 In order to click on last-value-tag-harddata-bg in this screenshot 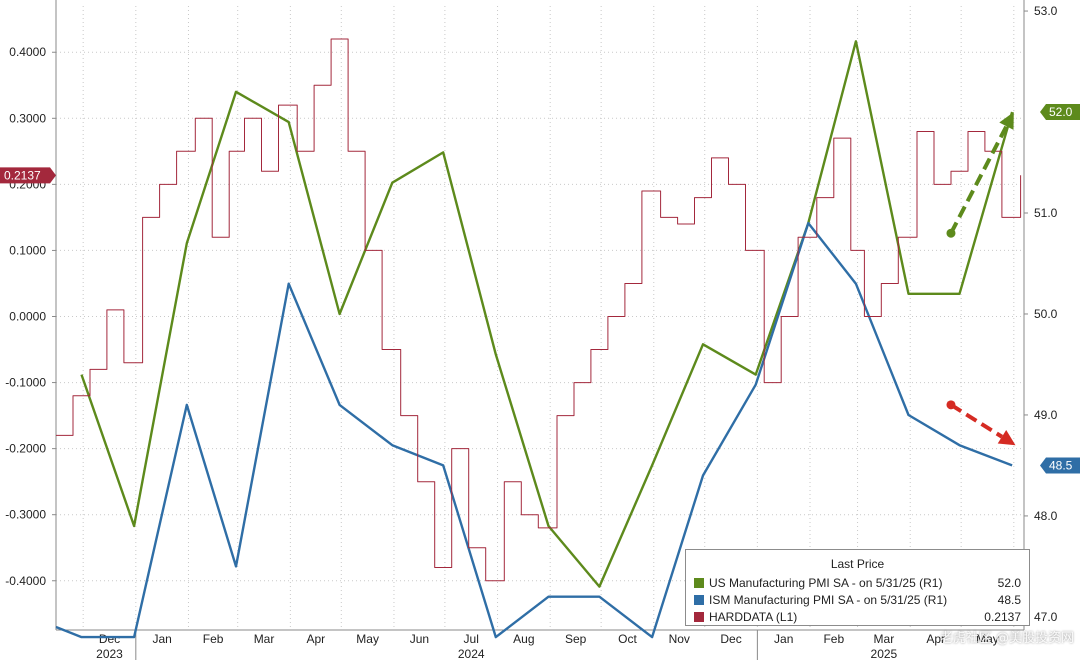, I will do `click(28, 175)`.